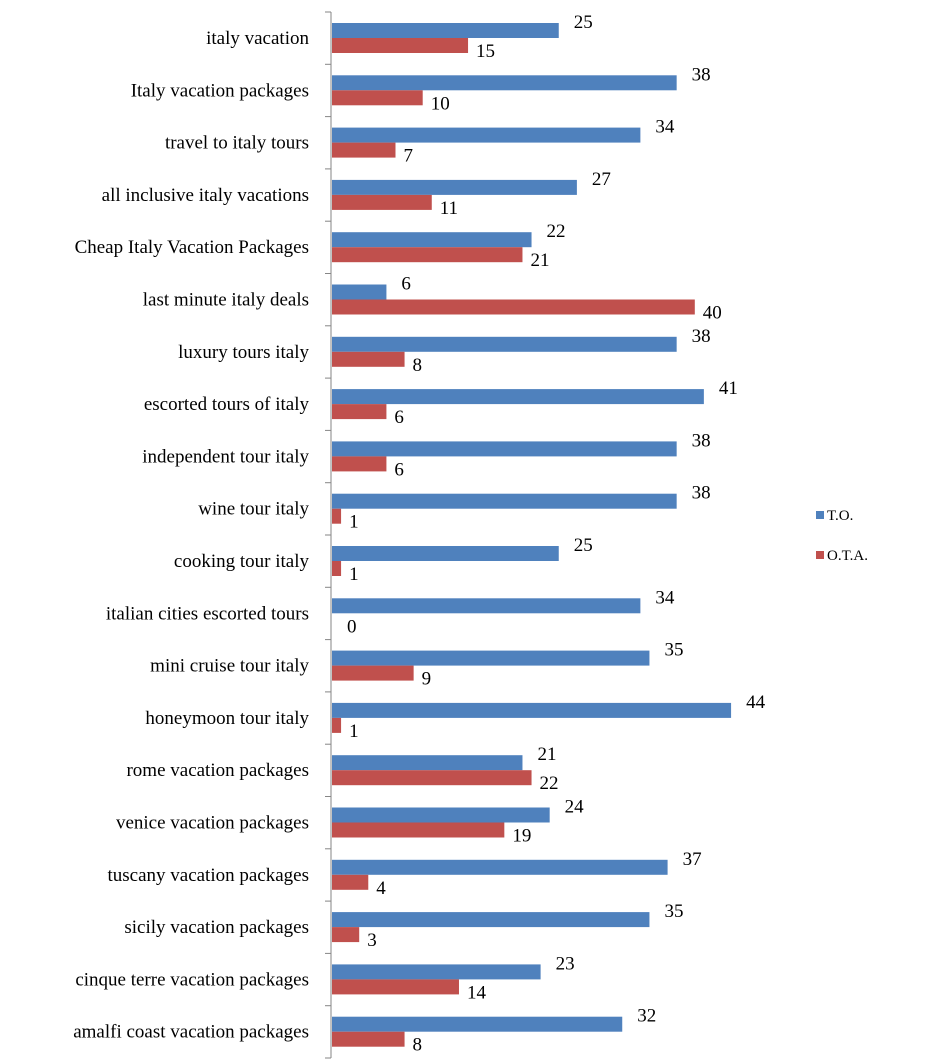 The width and height of the screenshot is (927, 1063). I want to click on data-label-ota: 15, so click(485, 51).